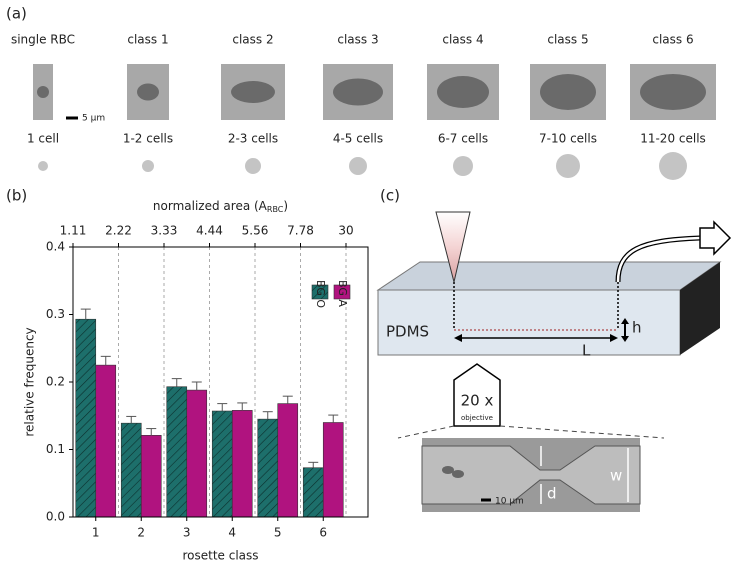 The image size is (734, 565). Describe the element at coordinates (323, 533) in the screenshot. I see `x-tick-label: 6` at that location.